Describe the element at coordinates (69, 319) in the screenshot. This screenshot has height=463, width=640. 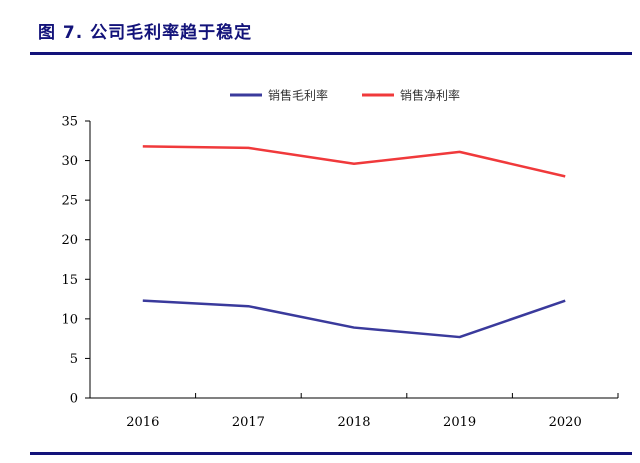
I see `y-tick-label: 10` at that location.